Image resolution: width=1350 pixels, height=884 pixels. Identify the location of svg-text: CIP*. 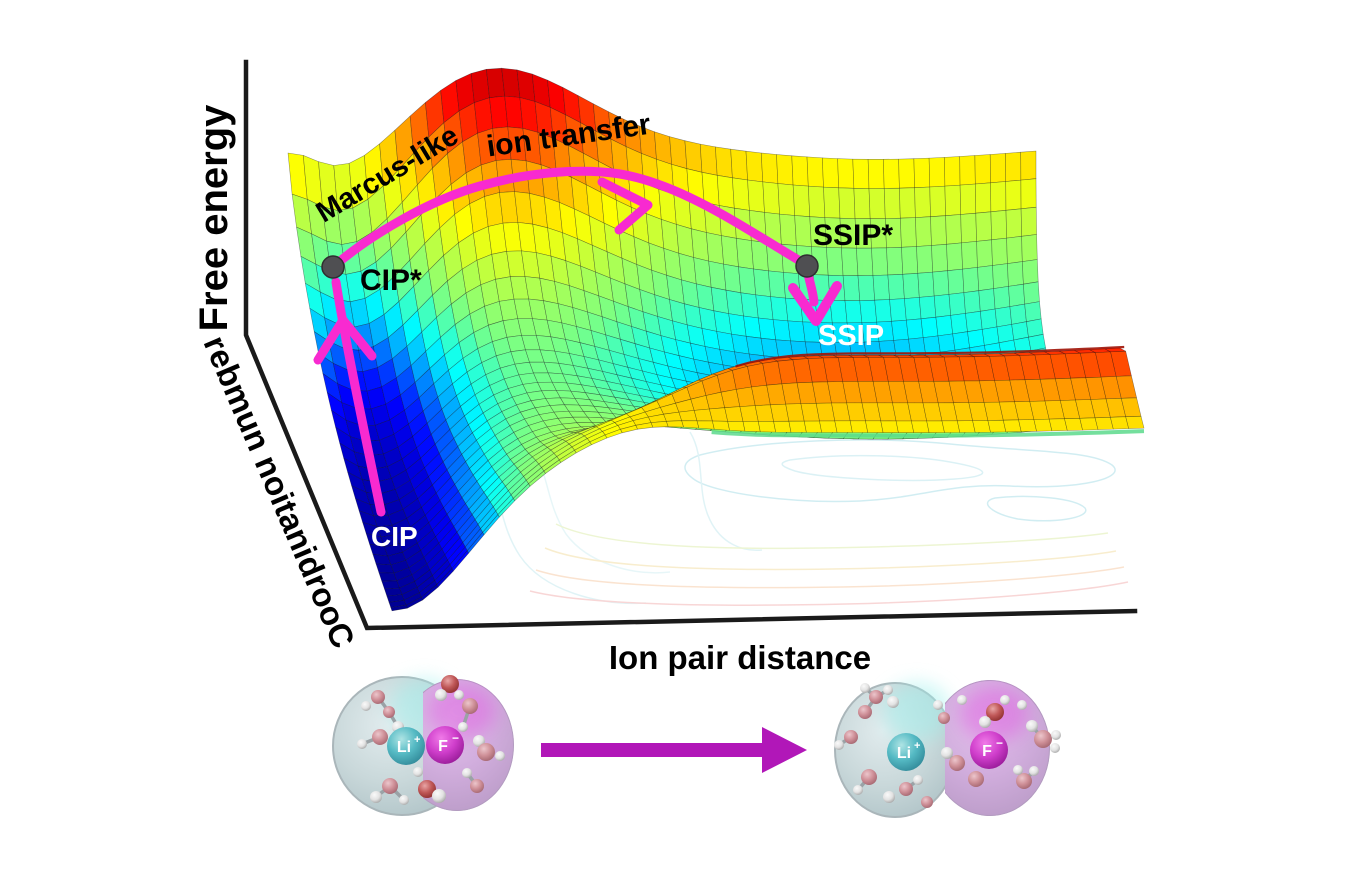
(391, 280).